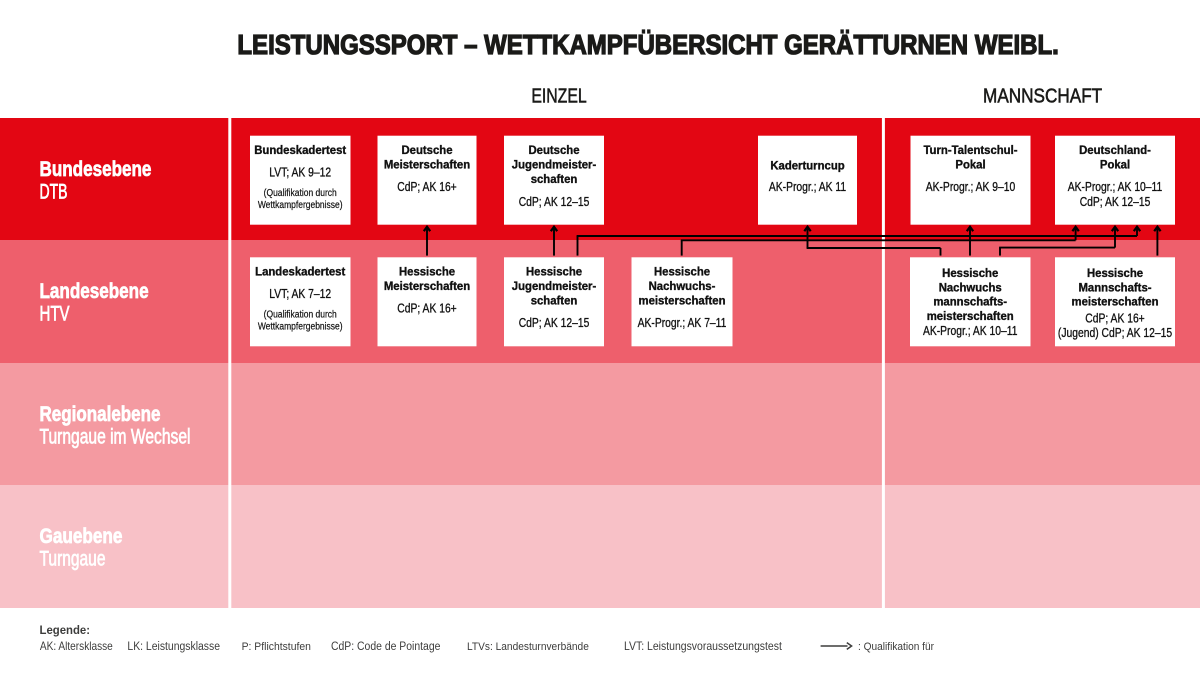  What do you see at coordinates (682, 323) in the screenshot?
I see `svg-text: AK-Progr.; AK 7–11` at bounding box center [682, 323].